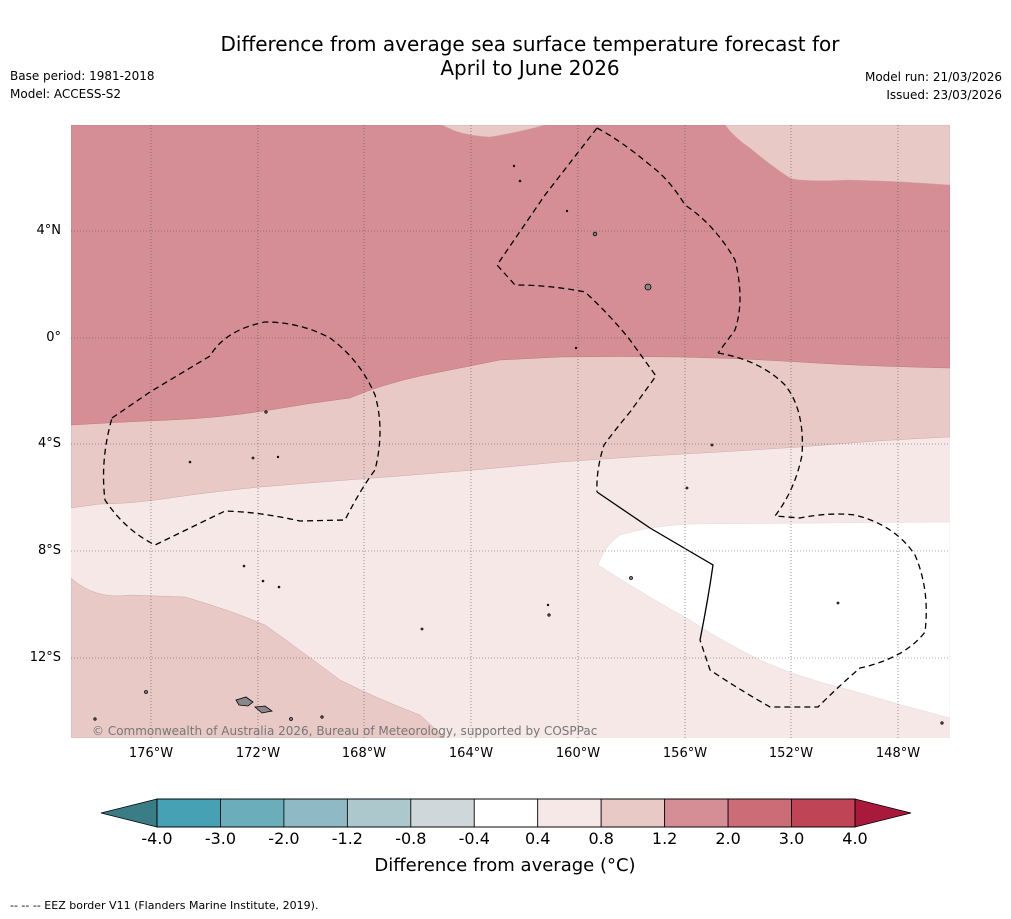 Image resolution: width=1011 pixels, height=919 pixels. What do you see at coordinates (364, 753) in the screenshot?
I see `lon-tick-168w: 168°W` at bounding box center [364, 753].